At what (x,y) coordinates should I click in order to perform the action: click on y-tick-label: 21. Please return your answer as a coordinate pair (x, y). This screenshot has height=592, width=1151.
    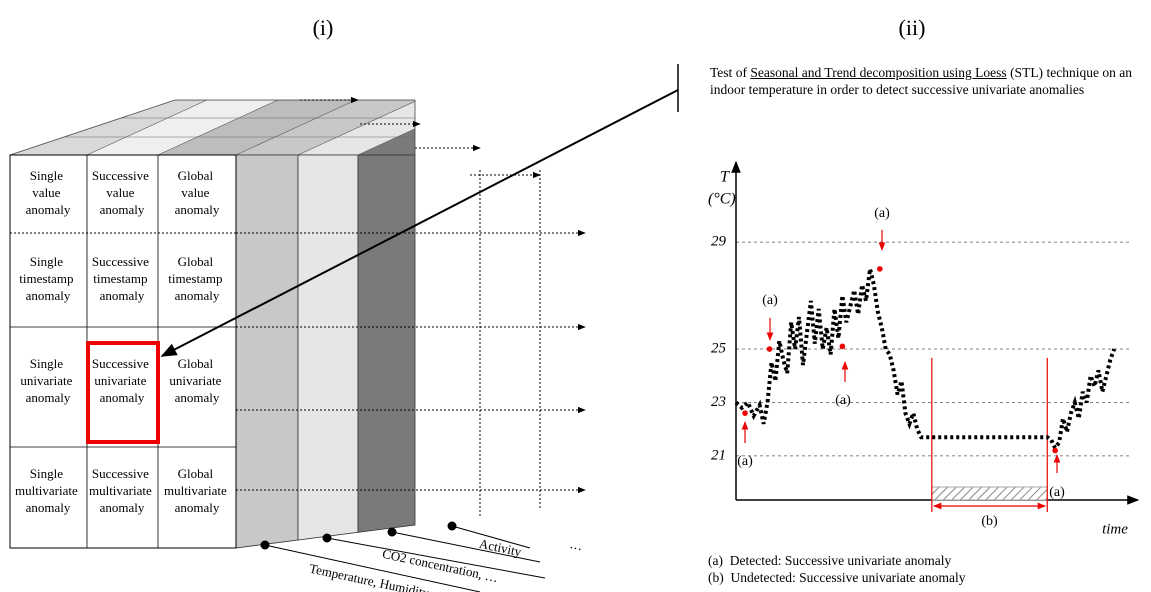
    Looking at the image, I should click on (718, 455).